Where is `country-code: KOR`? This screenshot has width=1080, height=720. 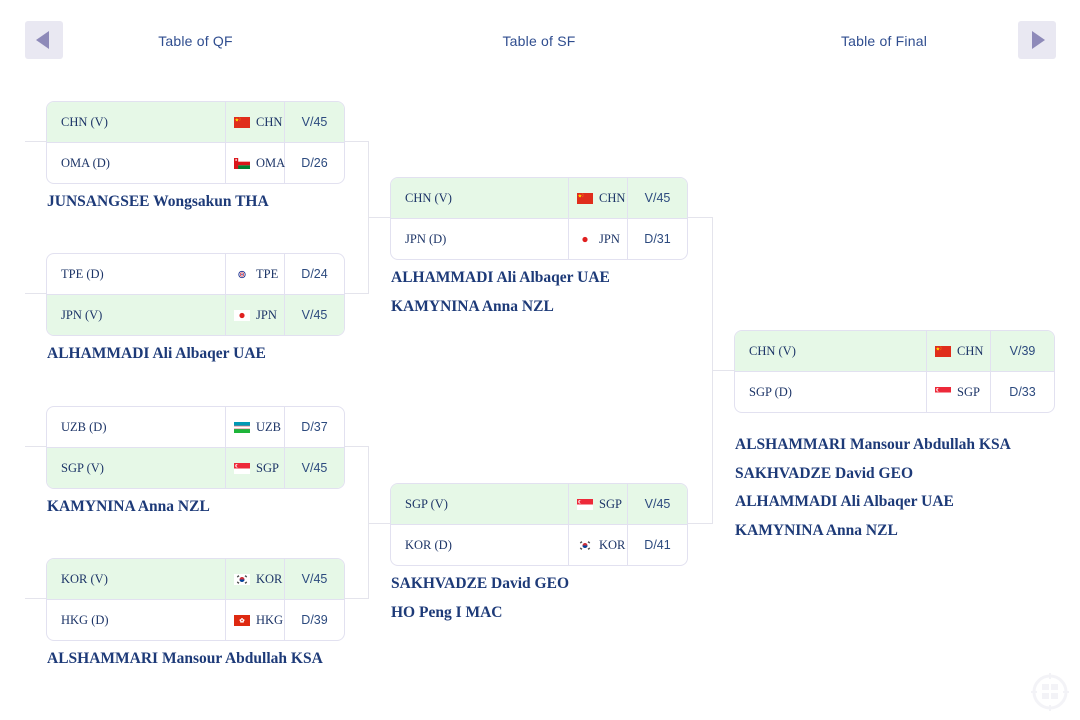
country-code: KOR is located at coordinates (612, 544).